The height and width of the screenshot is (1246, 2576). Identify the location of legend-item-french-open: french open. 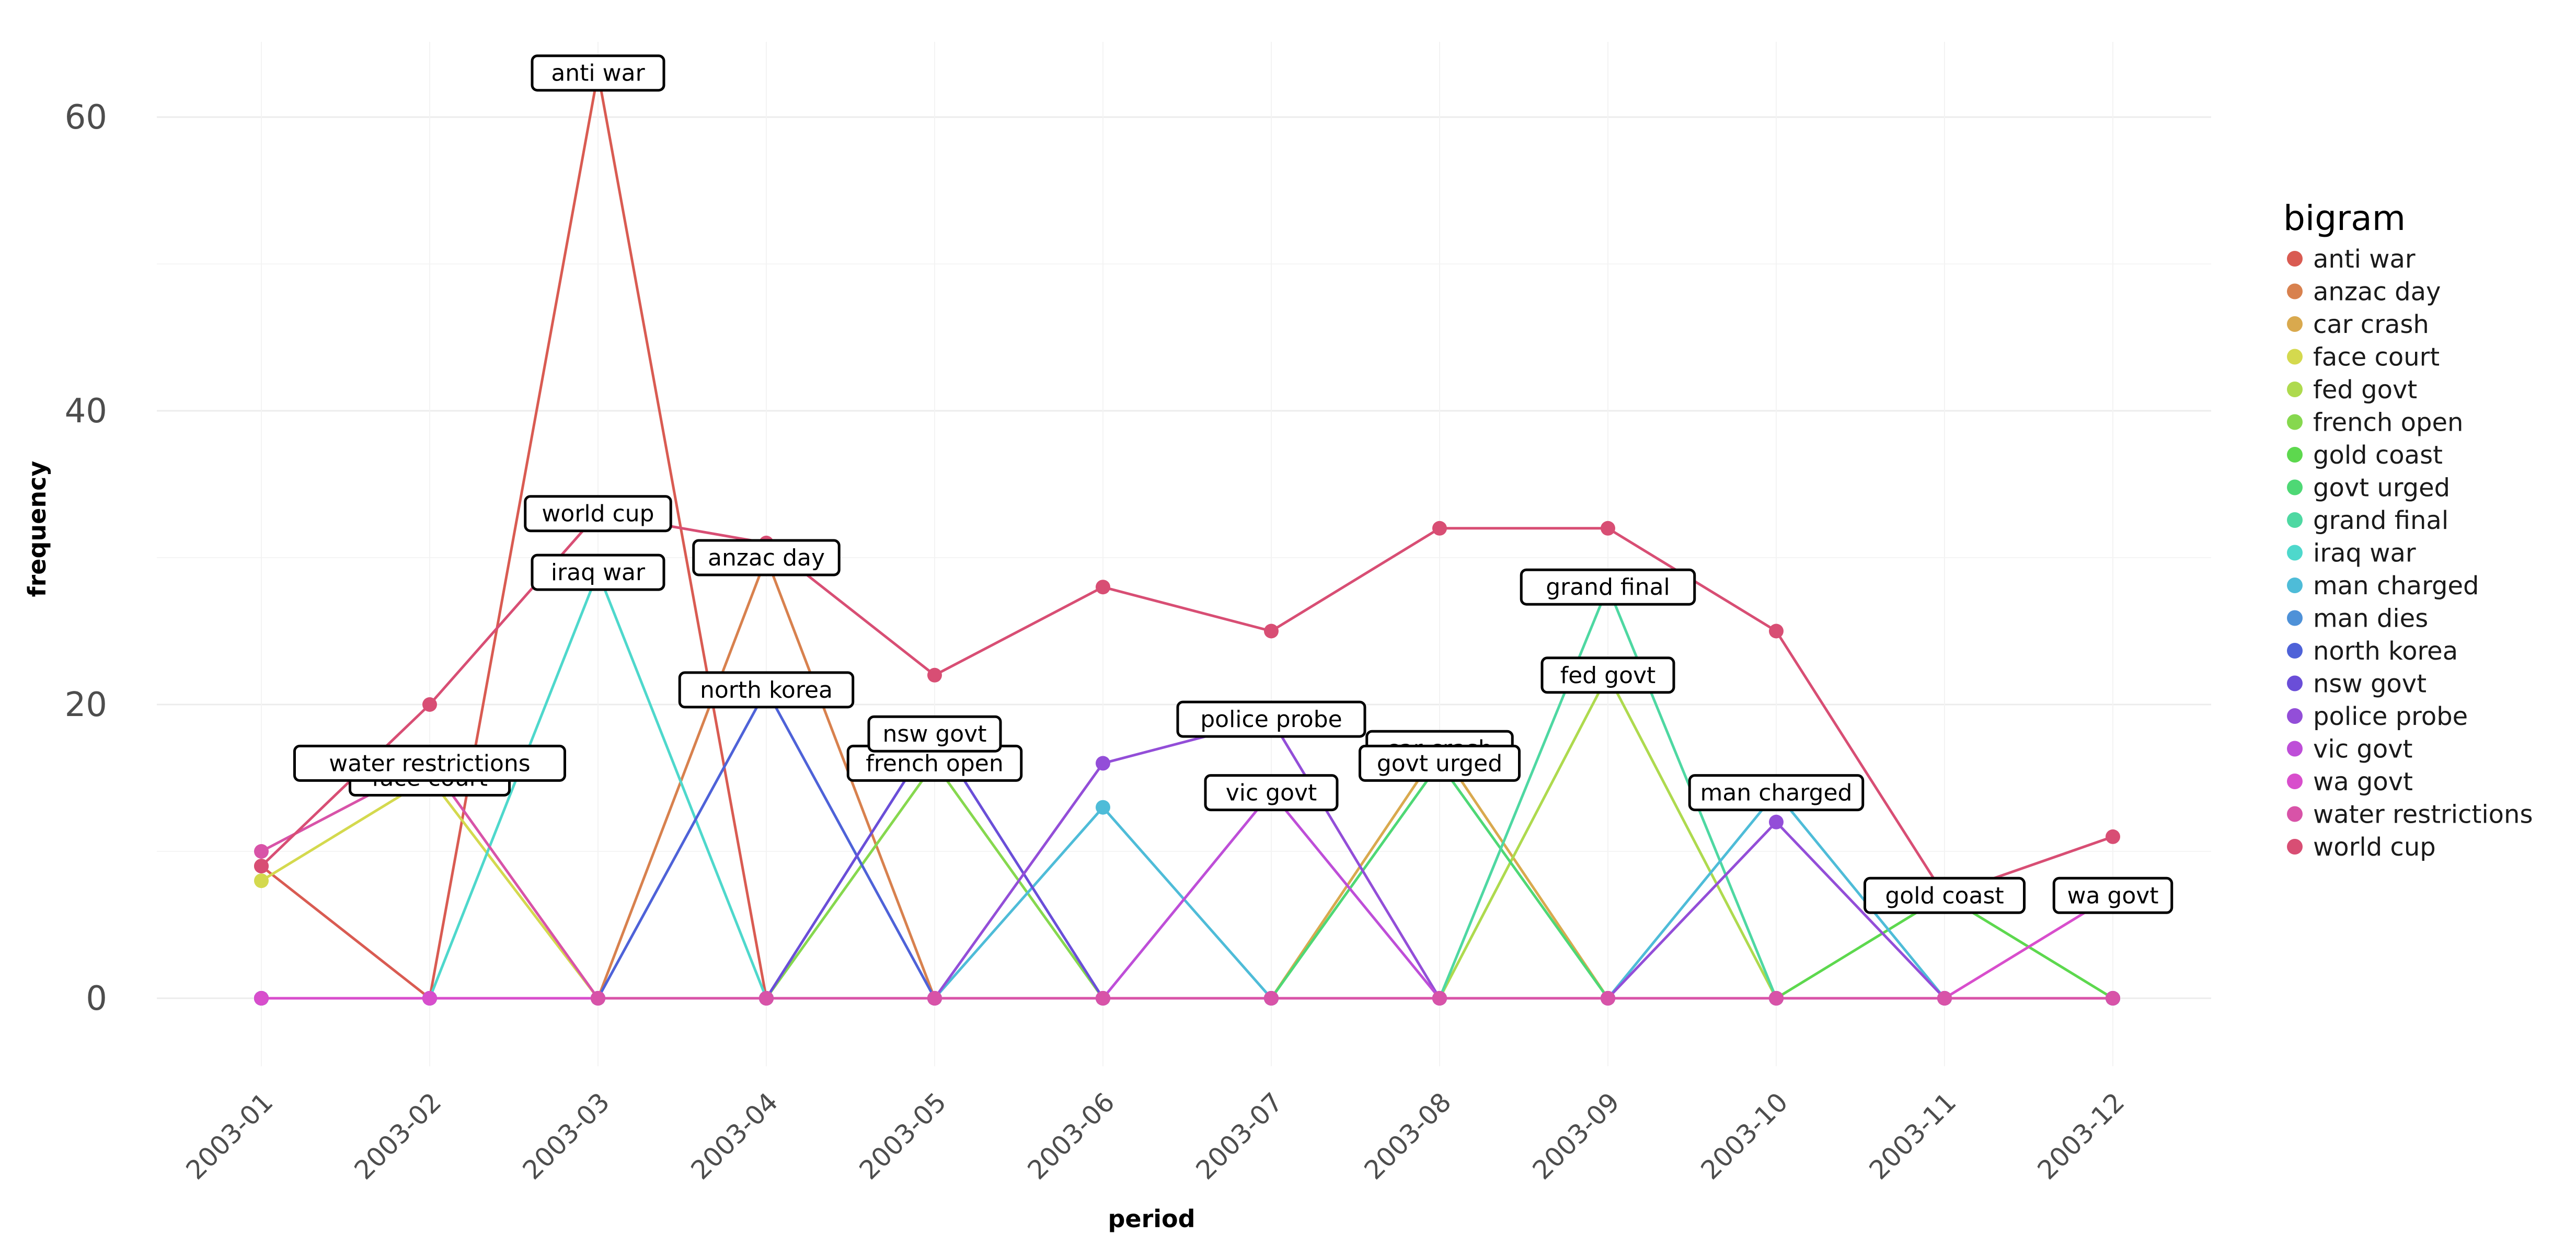
(2375, 422).